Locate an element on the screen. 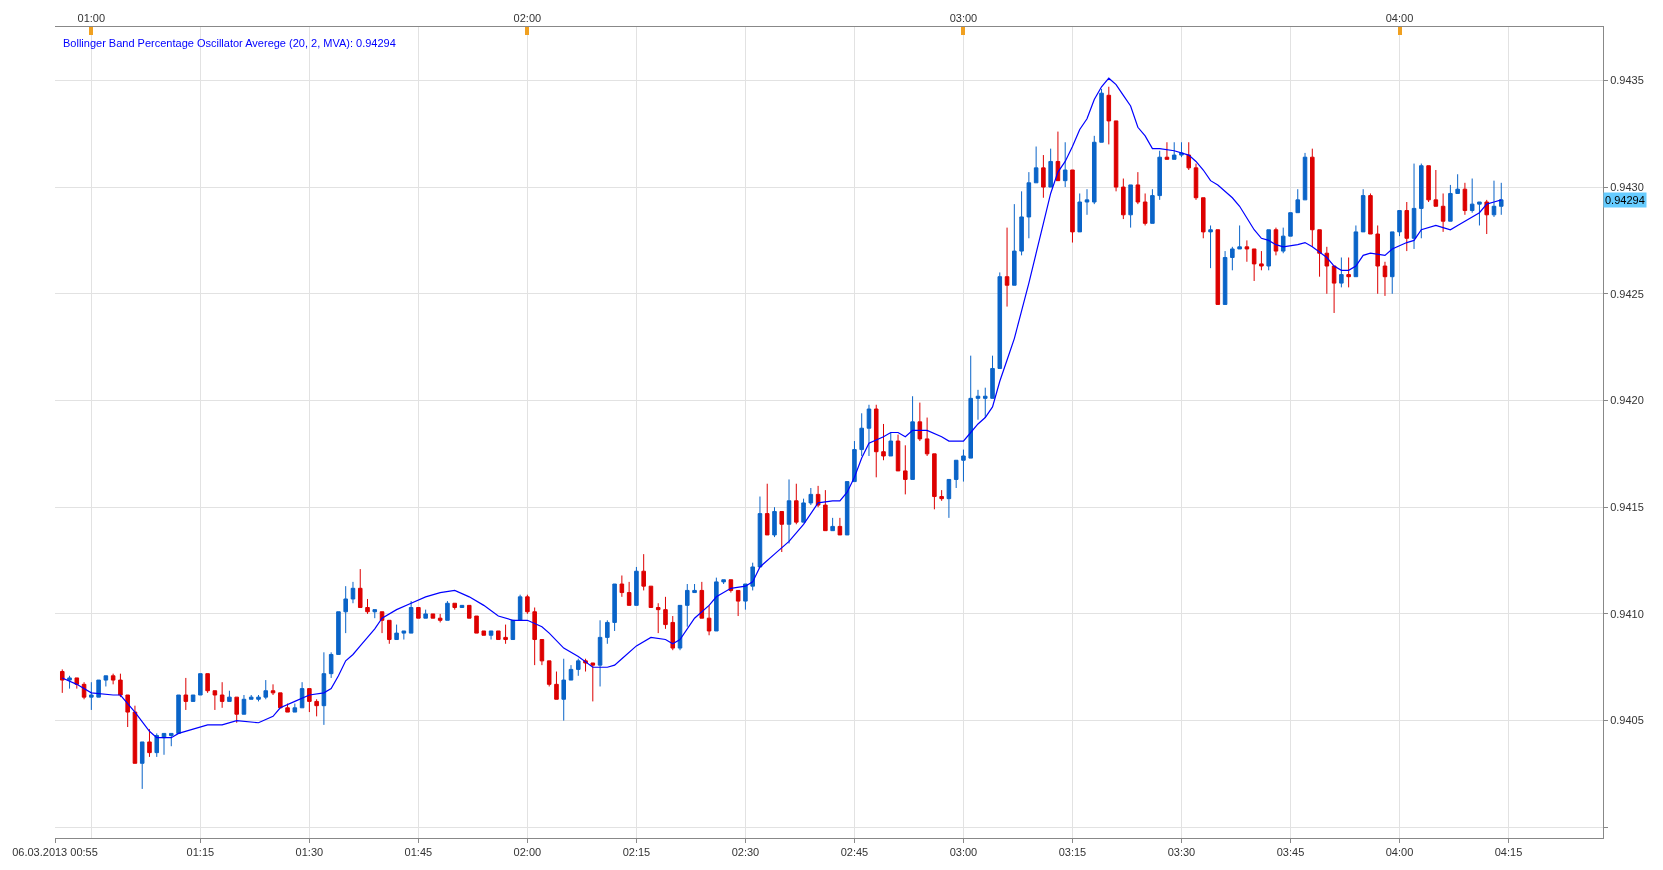  x-tick-label: 04:00 is located at coordinates (1399, 852).